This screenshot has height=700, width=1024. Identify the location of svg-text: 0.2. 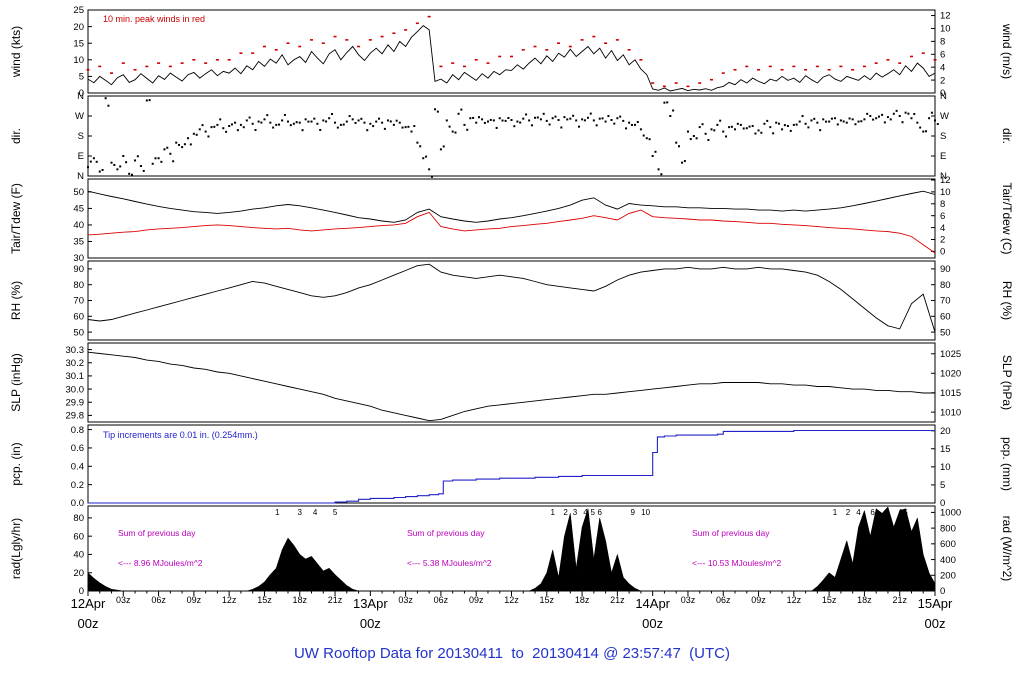
(77, 485).